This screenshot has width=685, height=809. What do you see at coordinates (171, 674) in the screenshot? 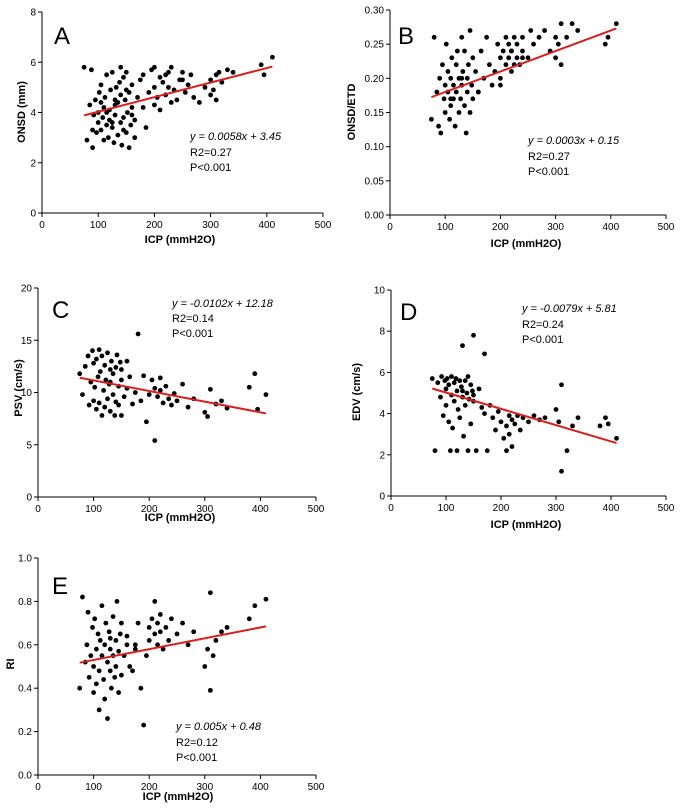
I see `plot-area: 0 100 200 300 400 500 0.0 0.2 0.4 0.6 0.8 1.0` at bounding box center [171, 674].